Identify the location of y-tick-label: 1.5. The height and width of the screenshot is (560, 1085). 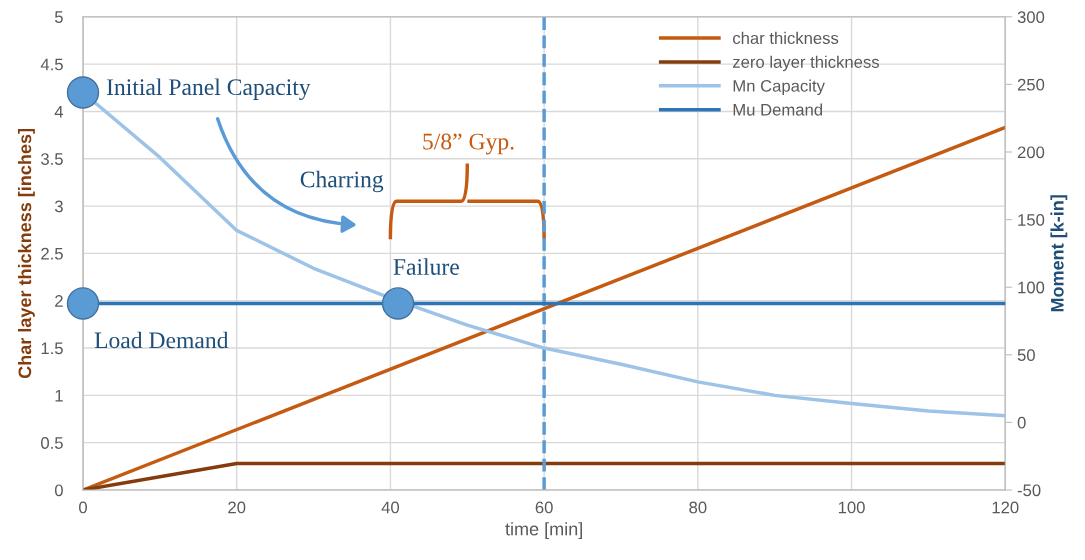
(52, 348).